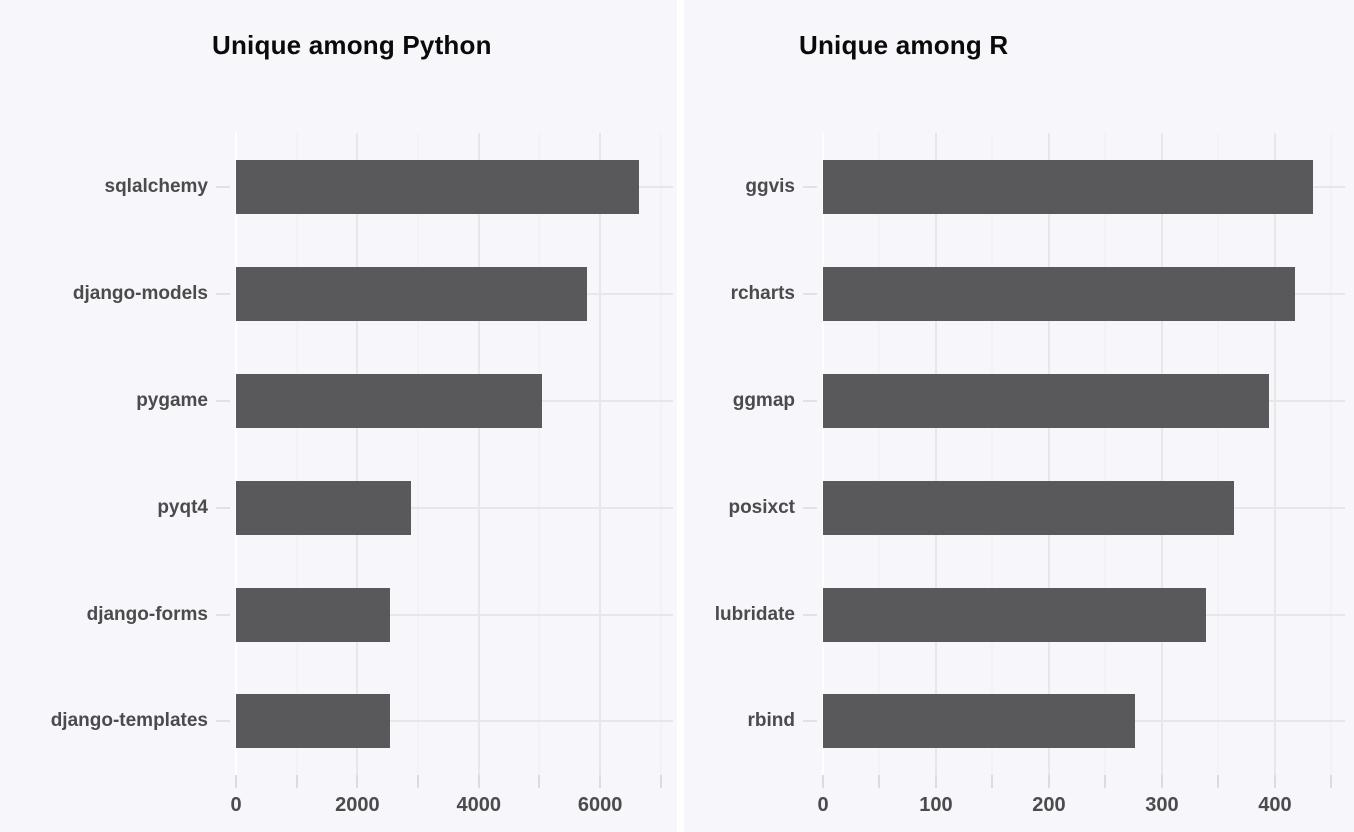 The width and height of the screenshot is (1354, 832). Describe the element at coordinates (140, 293) in the screenshot. I see `y-axis-label: django-models` at that location.